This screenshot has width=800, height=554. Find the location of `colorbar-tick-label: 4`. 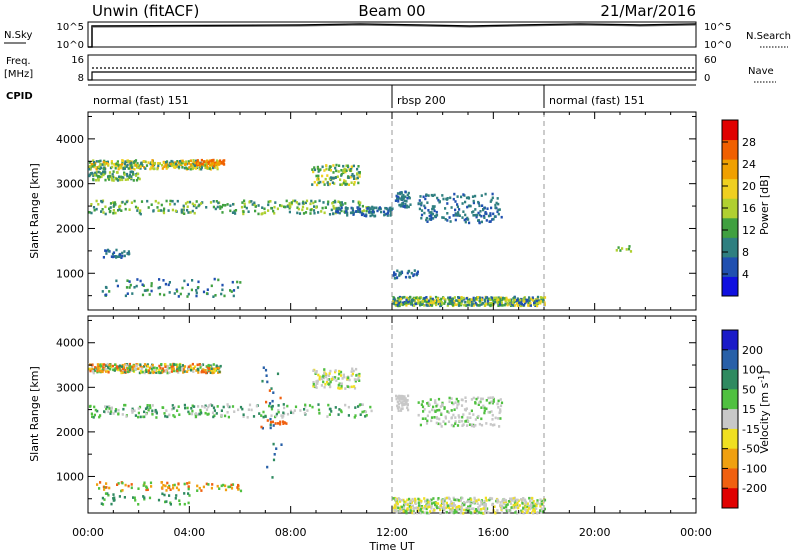

colorbar-tick-label: 4 is located at coordinates (745, 274).